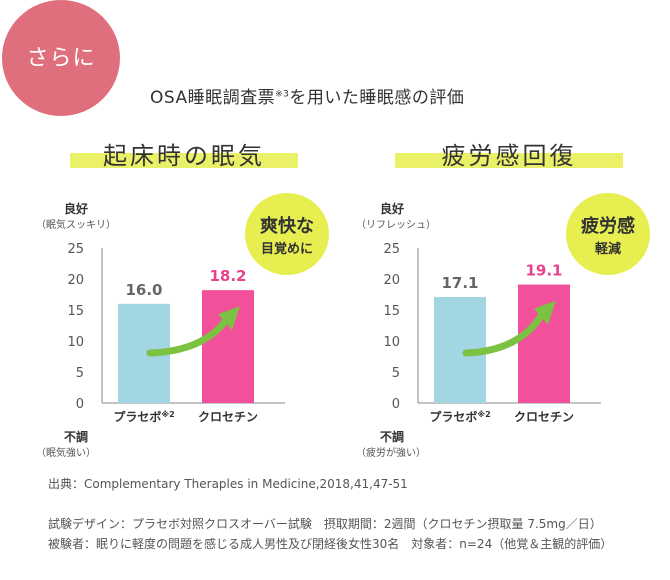 This screenshot has width=670, height=580. Describe the element at coordinates (76, 225) in the screenshot. I see `y-top-sub-1: （眠気スッキリ）` at that location.